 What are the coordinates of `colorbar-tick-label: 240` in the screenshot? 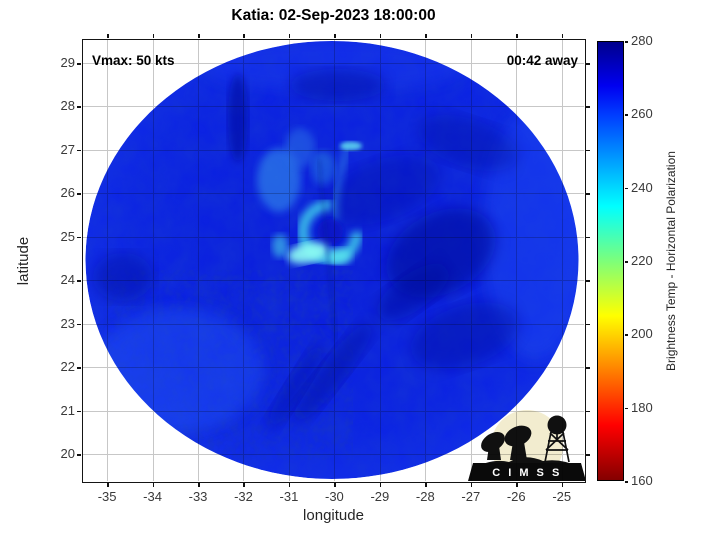 It's located at (642, 187).